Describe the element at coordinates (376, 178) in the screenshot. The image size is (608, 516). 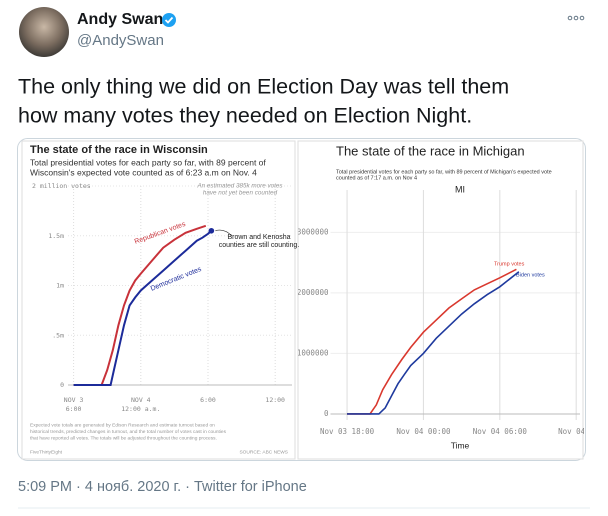
I see `chart-subtitle: counted as of 7:17 a.m. on Nov 4` at that location.